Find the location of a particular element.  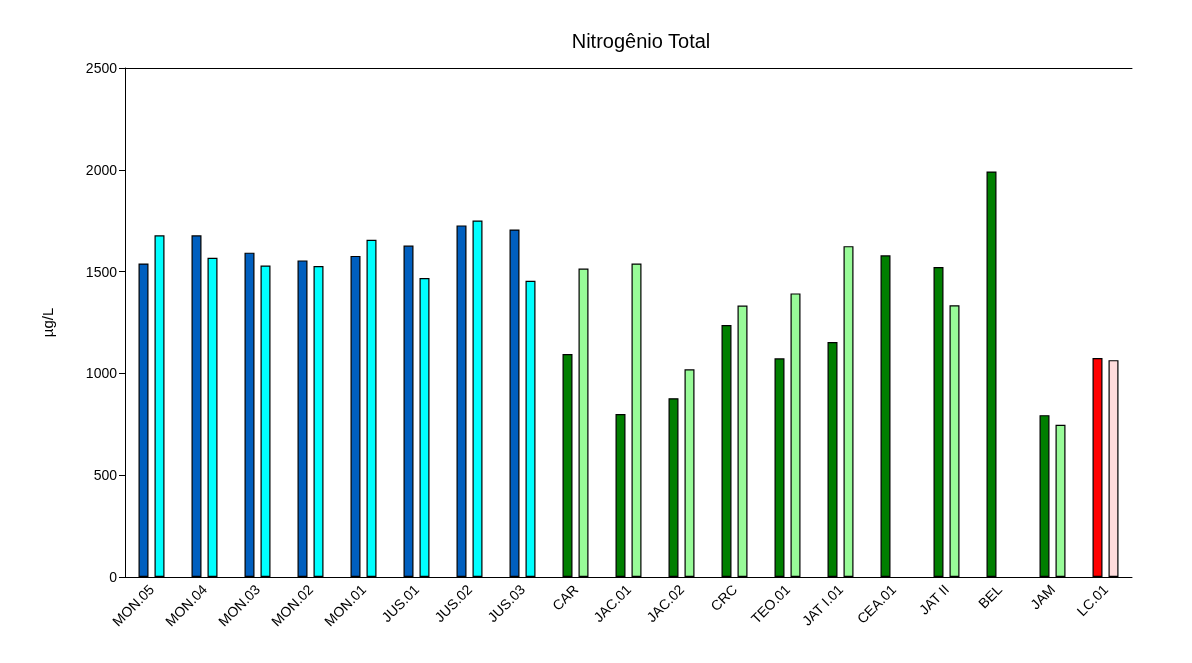

y-axis-title: µg/L is located at coordinates (47, 322).